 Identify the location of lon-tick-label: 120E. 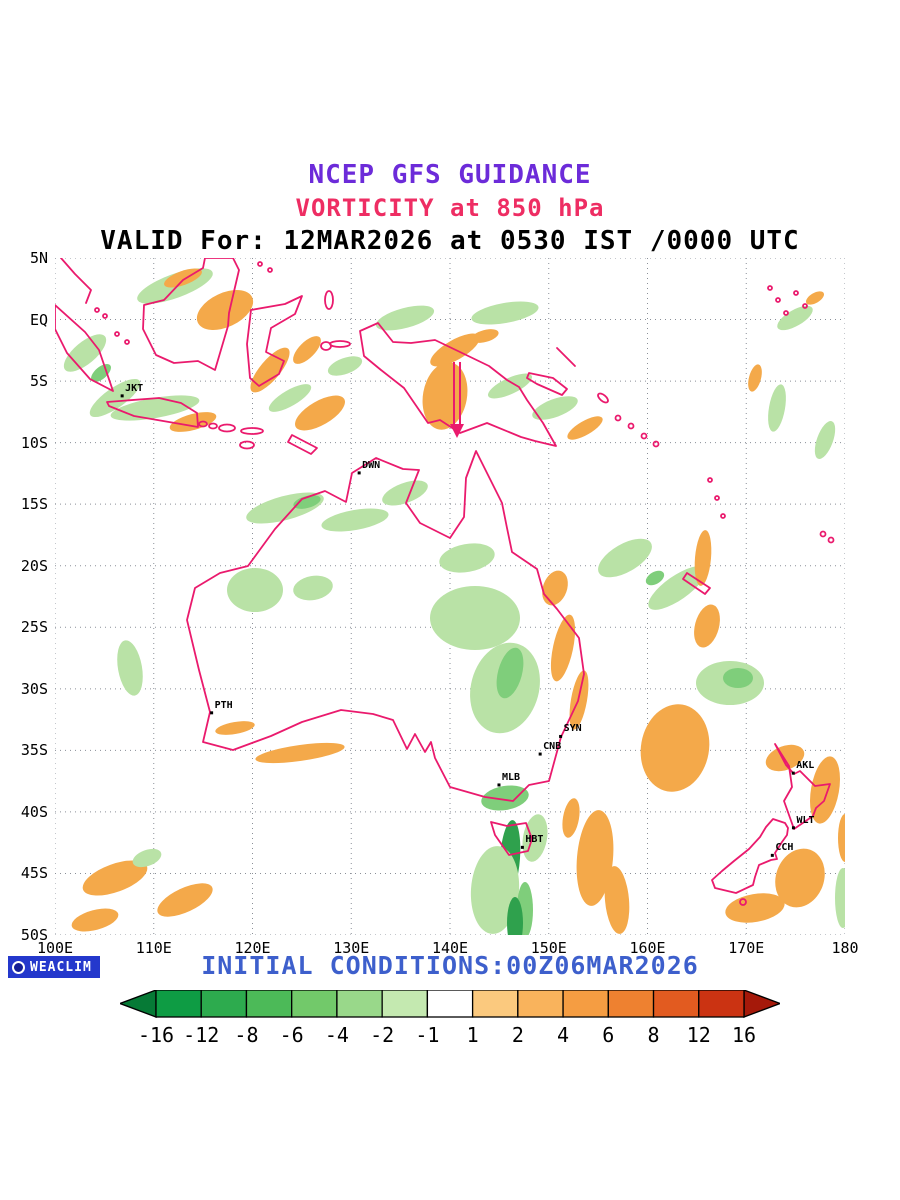
(252, 948).